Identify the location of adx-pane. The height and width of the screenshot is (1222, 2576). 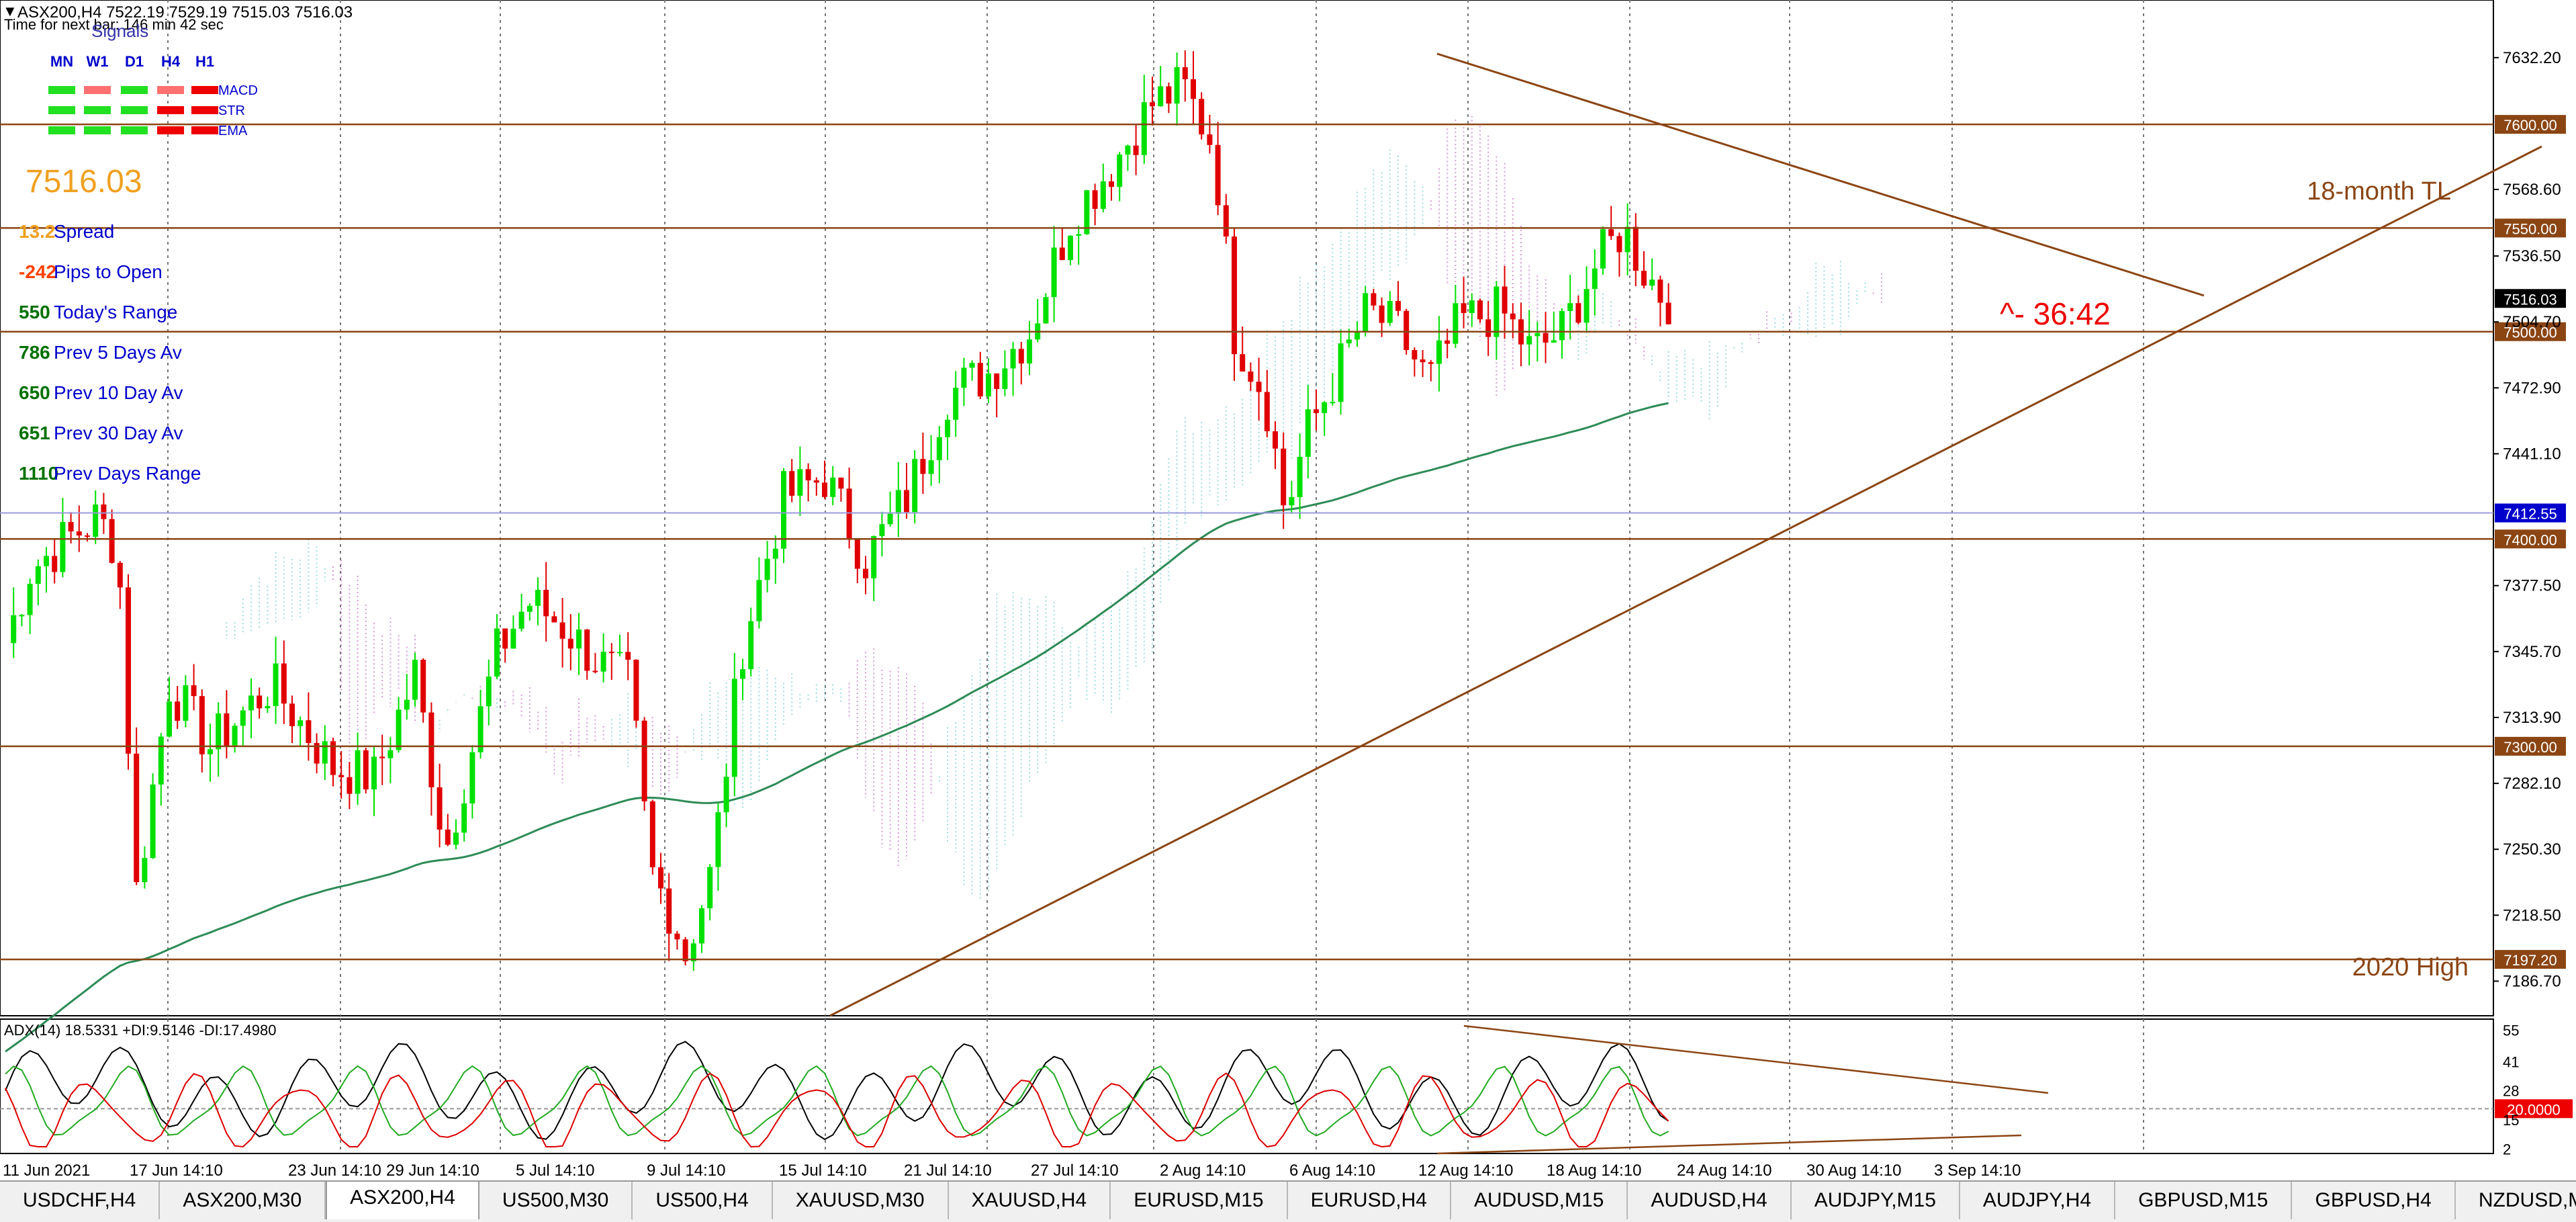
(1247, 1086).